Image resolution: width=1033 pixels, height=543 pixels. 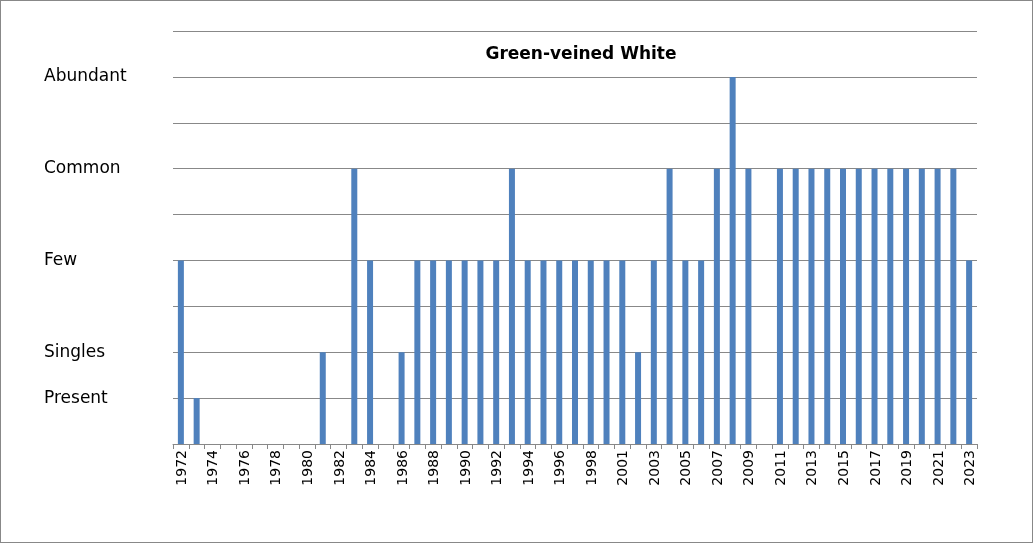 What do you see at coordinates (307, 468) in the screenshot?
I see `x-tick-label: 1980` at bounding box center [307, 468].